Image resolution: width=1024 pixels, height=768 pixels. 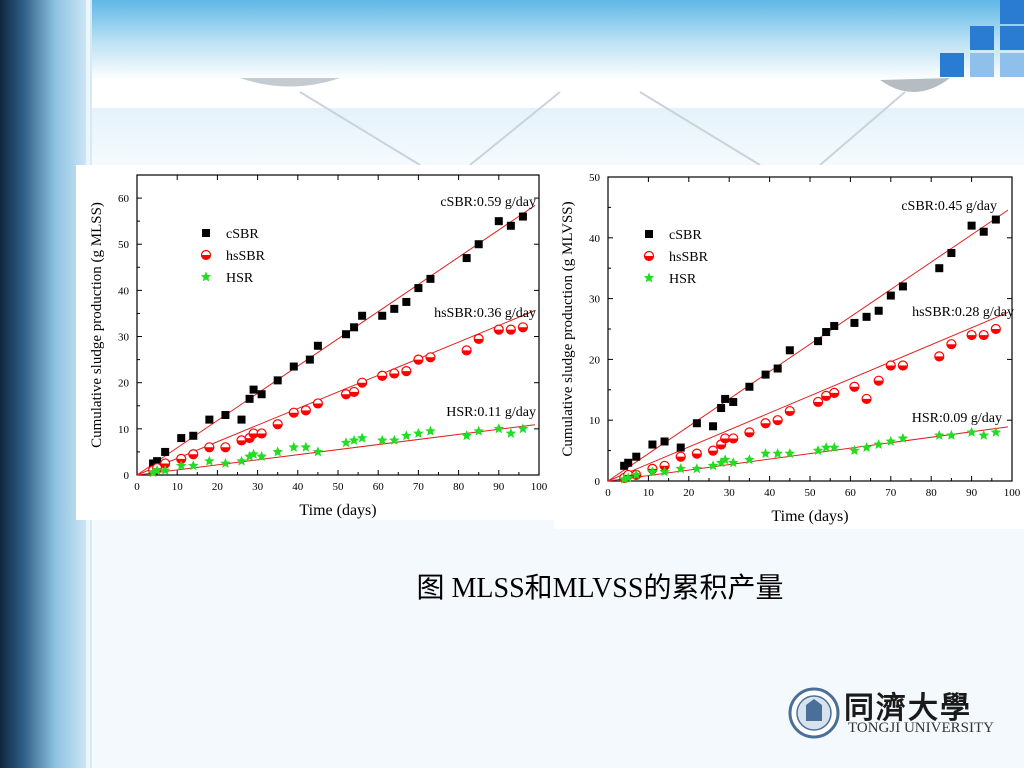 What do you see at coordinates (685, 235) in the screenshot?
I see `legend-label-csbr: cSBR` at bounding box center [685, 235].